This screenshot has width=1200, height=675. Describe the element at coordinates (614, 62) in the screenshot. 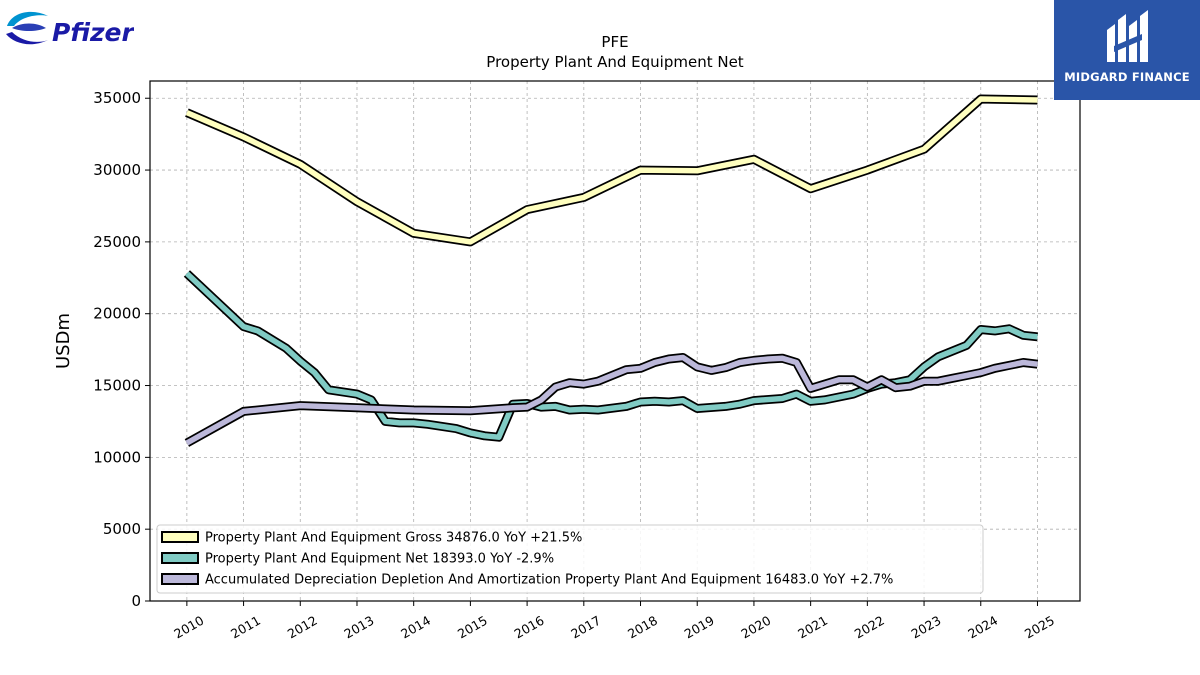

I see `chart-subtitle: Property Plant And Equipment Net` at that location.